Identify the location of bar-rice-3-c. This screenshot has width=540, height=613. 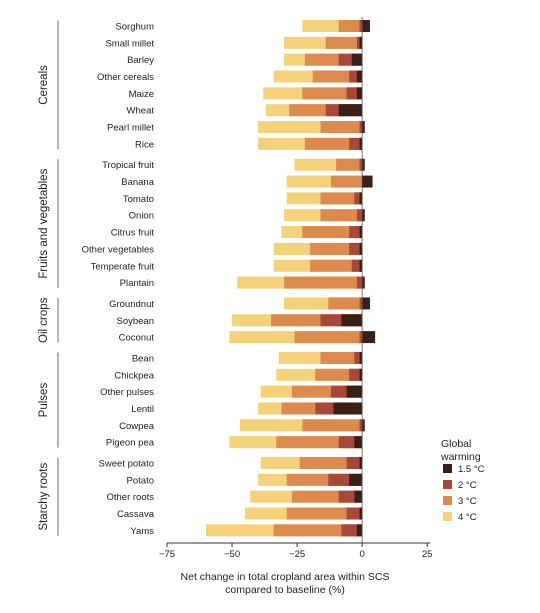
(333, 143).